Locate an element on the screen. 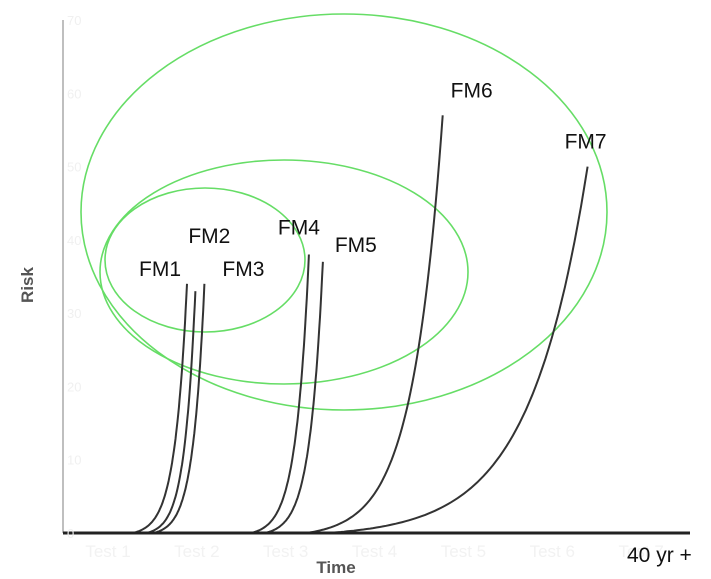  series-label-fm1: FM1 is located at coordinates (160, 269).